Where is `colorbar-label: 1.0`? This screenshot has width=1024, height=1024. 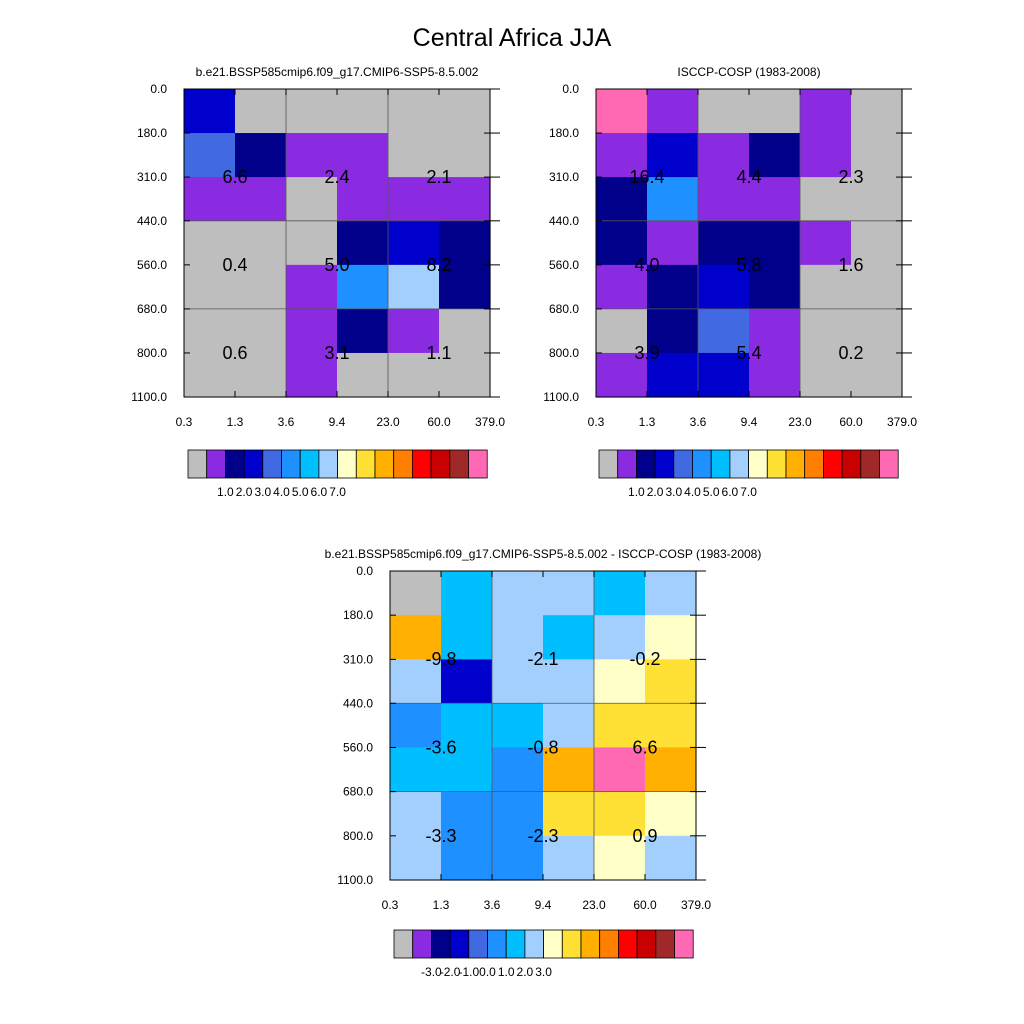 colorbar-label: 1.0 is located at coordinates (506, 972).